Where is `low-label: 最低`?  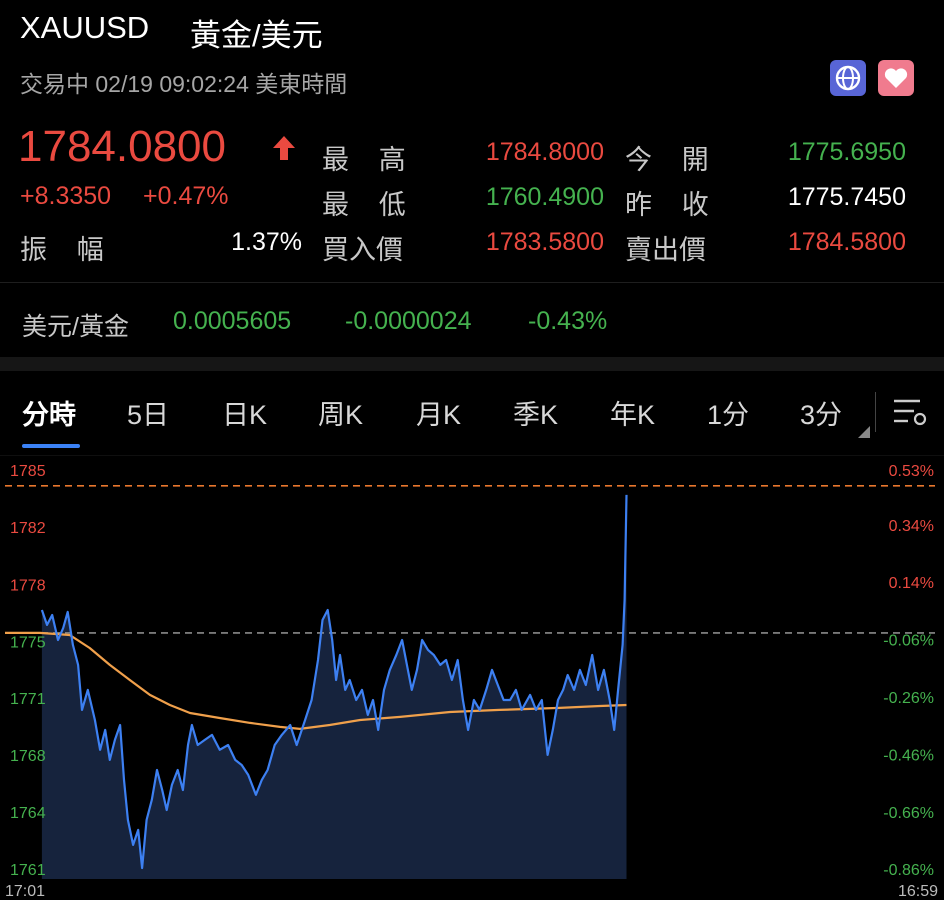
low-label: 最低 is located at coordinates (379, 205).